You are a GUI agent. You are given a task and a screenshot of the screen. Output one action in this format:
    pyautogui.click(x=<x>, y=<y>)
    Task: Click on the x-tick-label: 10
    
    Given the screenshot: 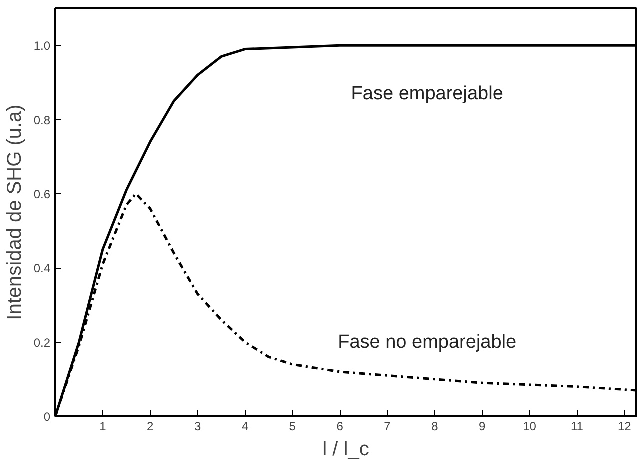 What is the action you would take?
    pyautogui.click(x=530, y=427)
    